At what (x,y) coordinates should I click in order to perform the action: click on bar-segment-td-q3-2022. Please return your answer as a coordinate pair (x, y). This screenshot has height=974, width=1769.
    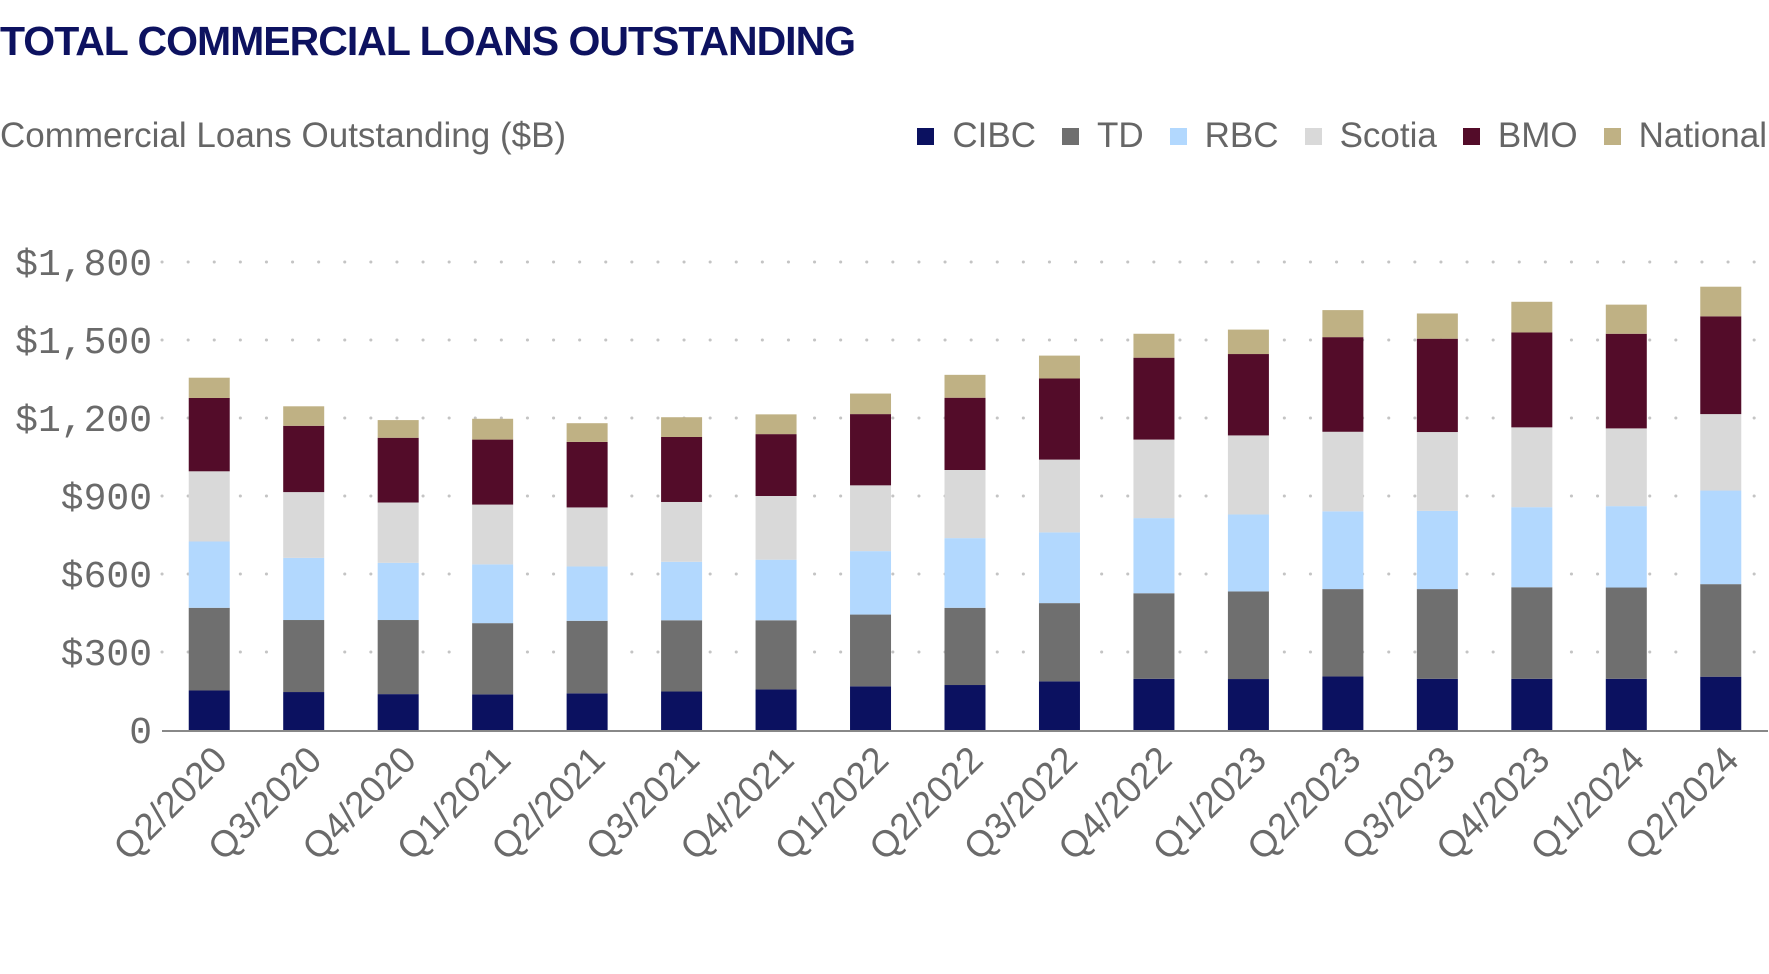
    Looking at the image, I should click on (1059, 642).